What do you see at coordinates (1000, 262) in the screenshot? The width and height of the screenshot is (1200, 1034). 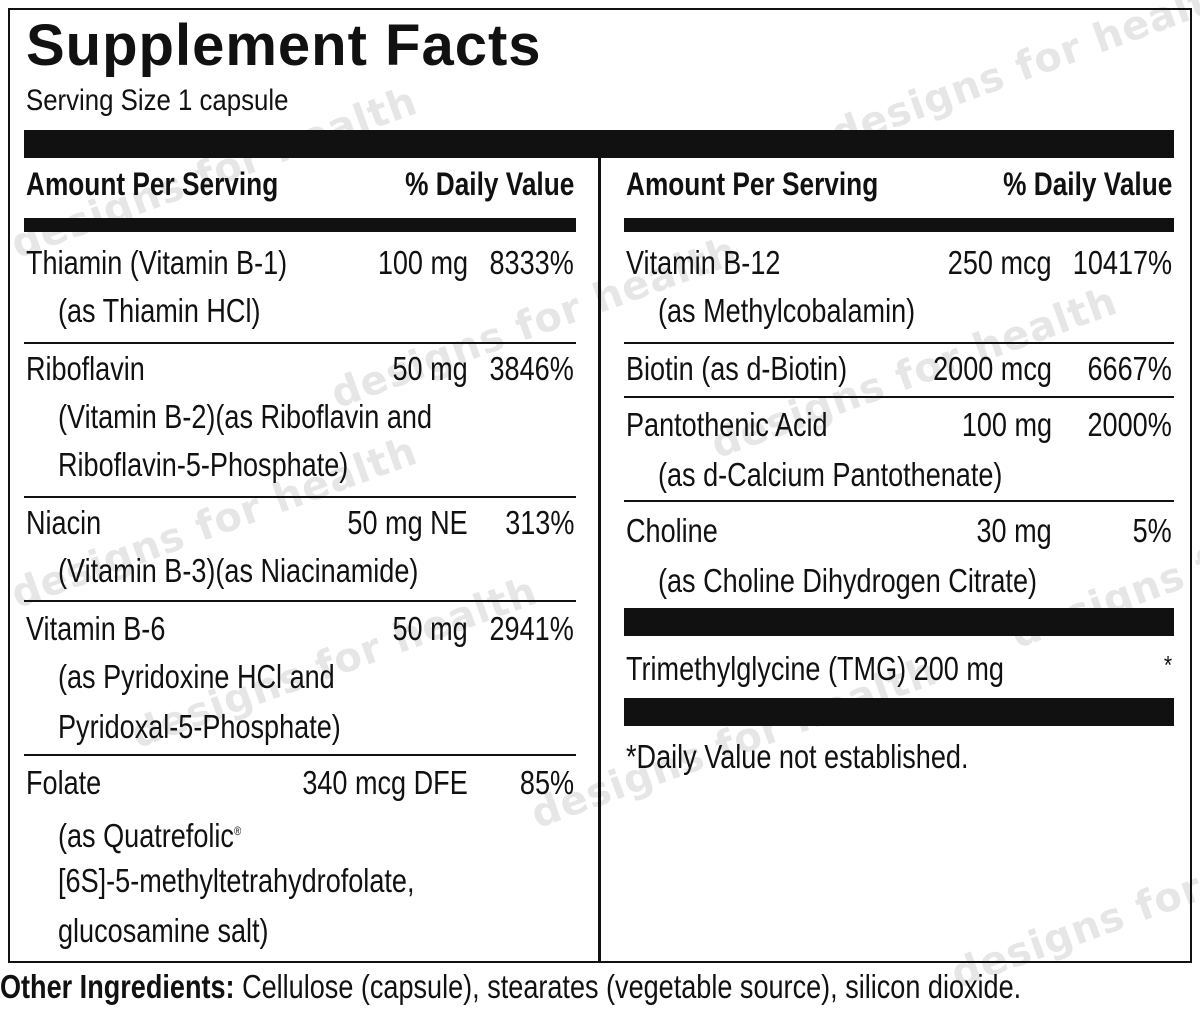 I see `nutrient-amount: 250 mcg` at bounding box center [1000, 262].